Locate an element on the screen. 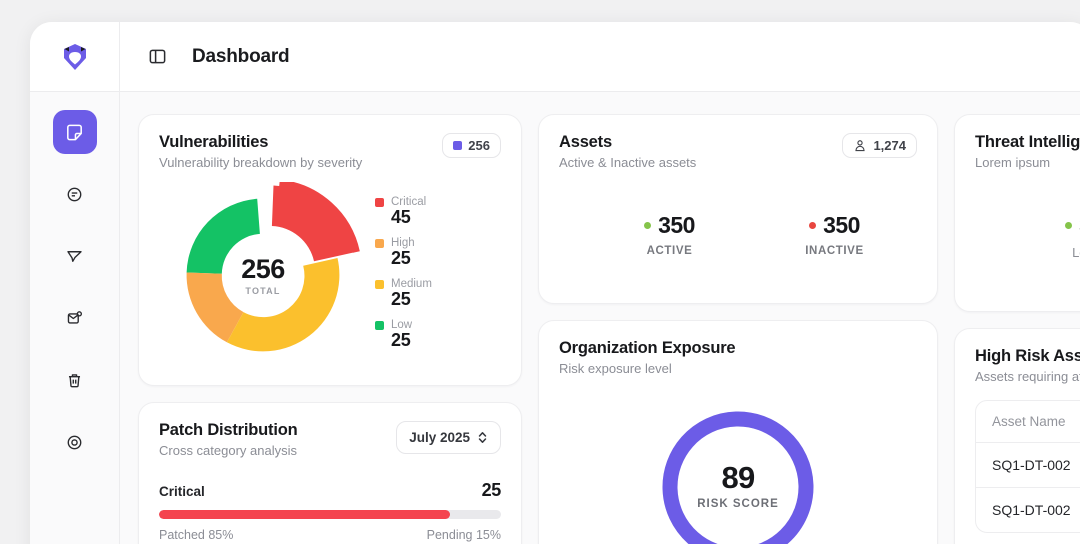 Image resolution: width=1080 pixels, height=544 pixels. page-title: Dashboard is located at coordinates (241, 56).